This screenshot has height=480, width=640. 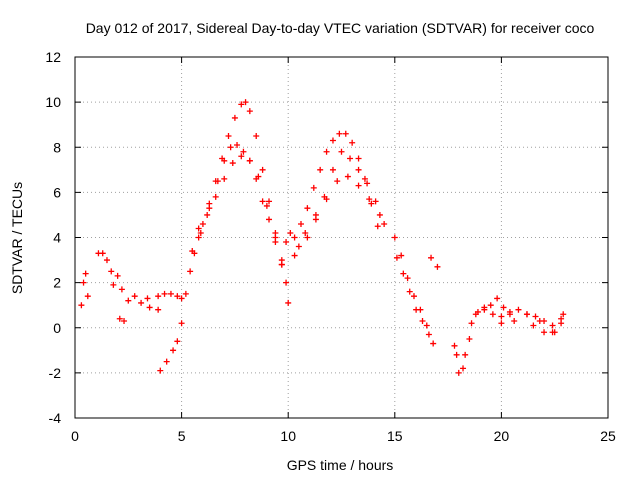 I want to click on series-segment-k, so click(x=288, y=302).